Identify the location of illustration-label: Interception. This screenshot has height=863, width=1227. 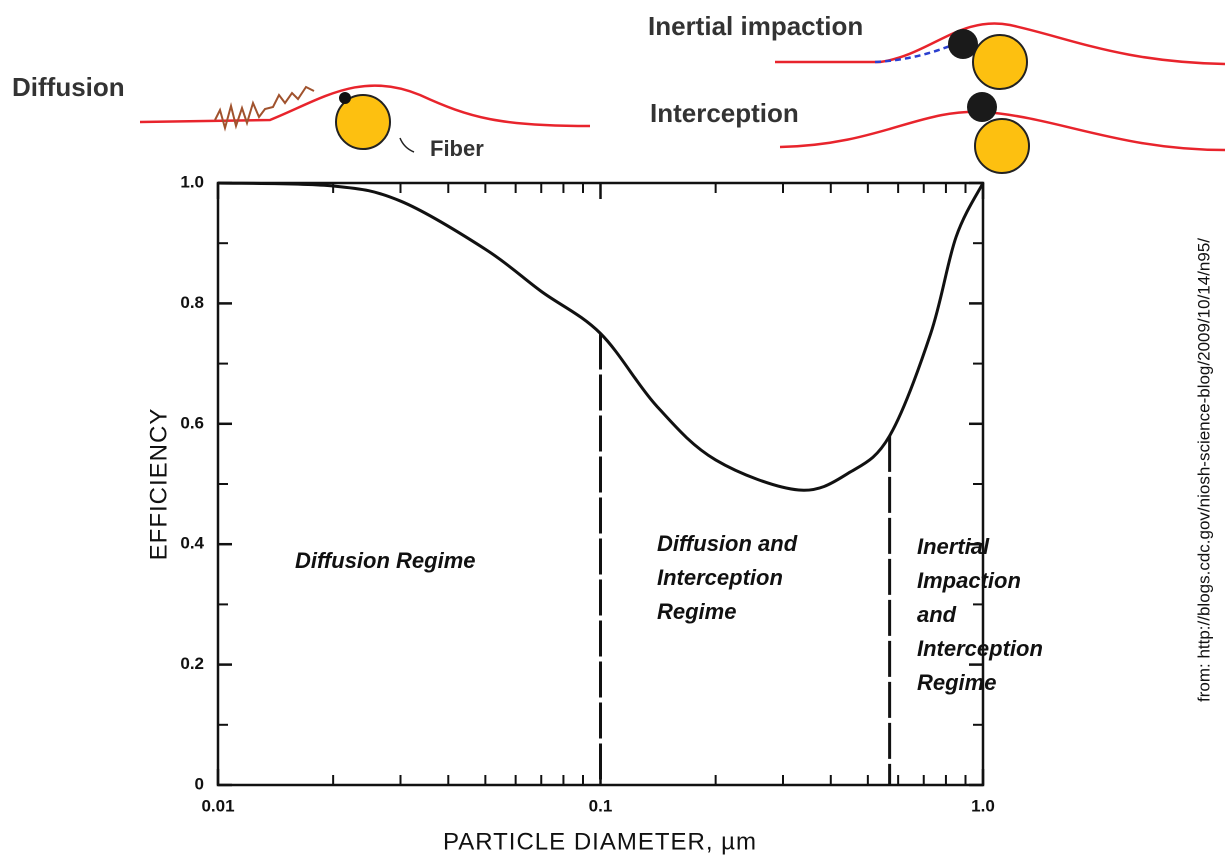
(724, 113).